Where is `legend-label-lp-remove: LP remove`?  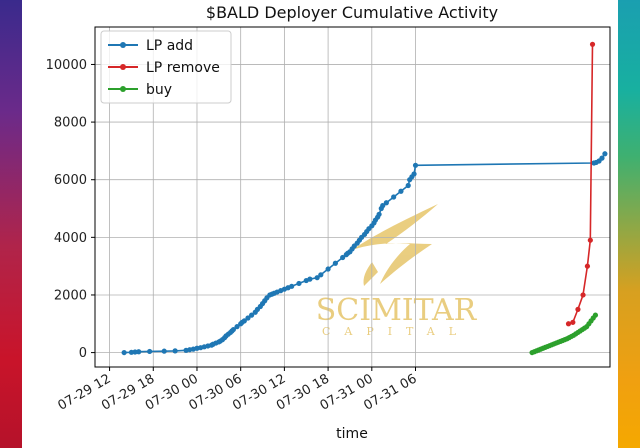 legend-label-lp-remove: LP remove is located at coordinates (183, 68).